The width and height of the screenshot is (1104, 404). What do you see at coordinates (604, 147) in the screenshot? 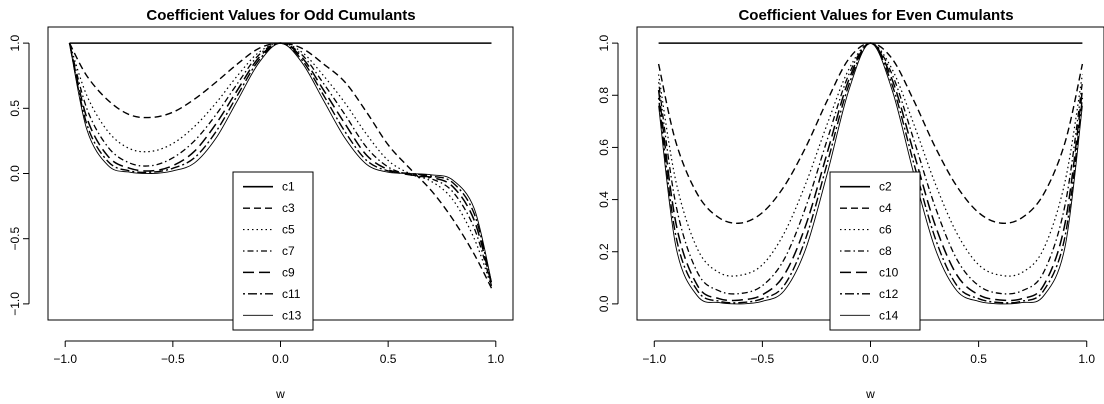
I see `y-tick-label: 0.6` at bounding box center [604, 147].